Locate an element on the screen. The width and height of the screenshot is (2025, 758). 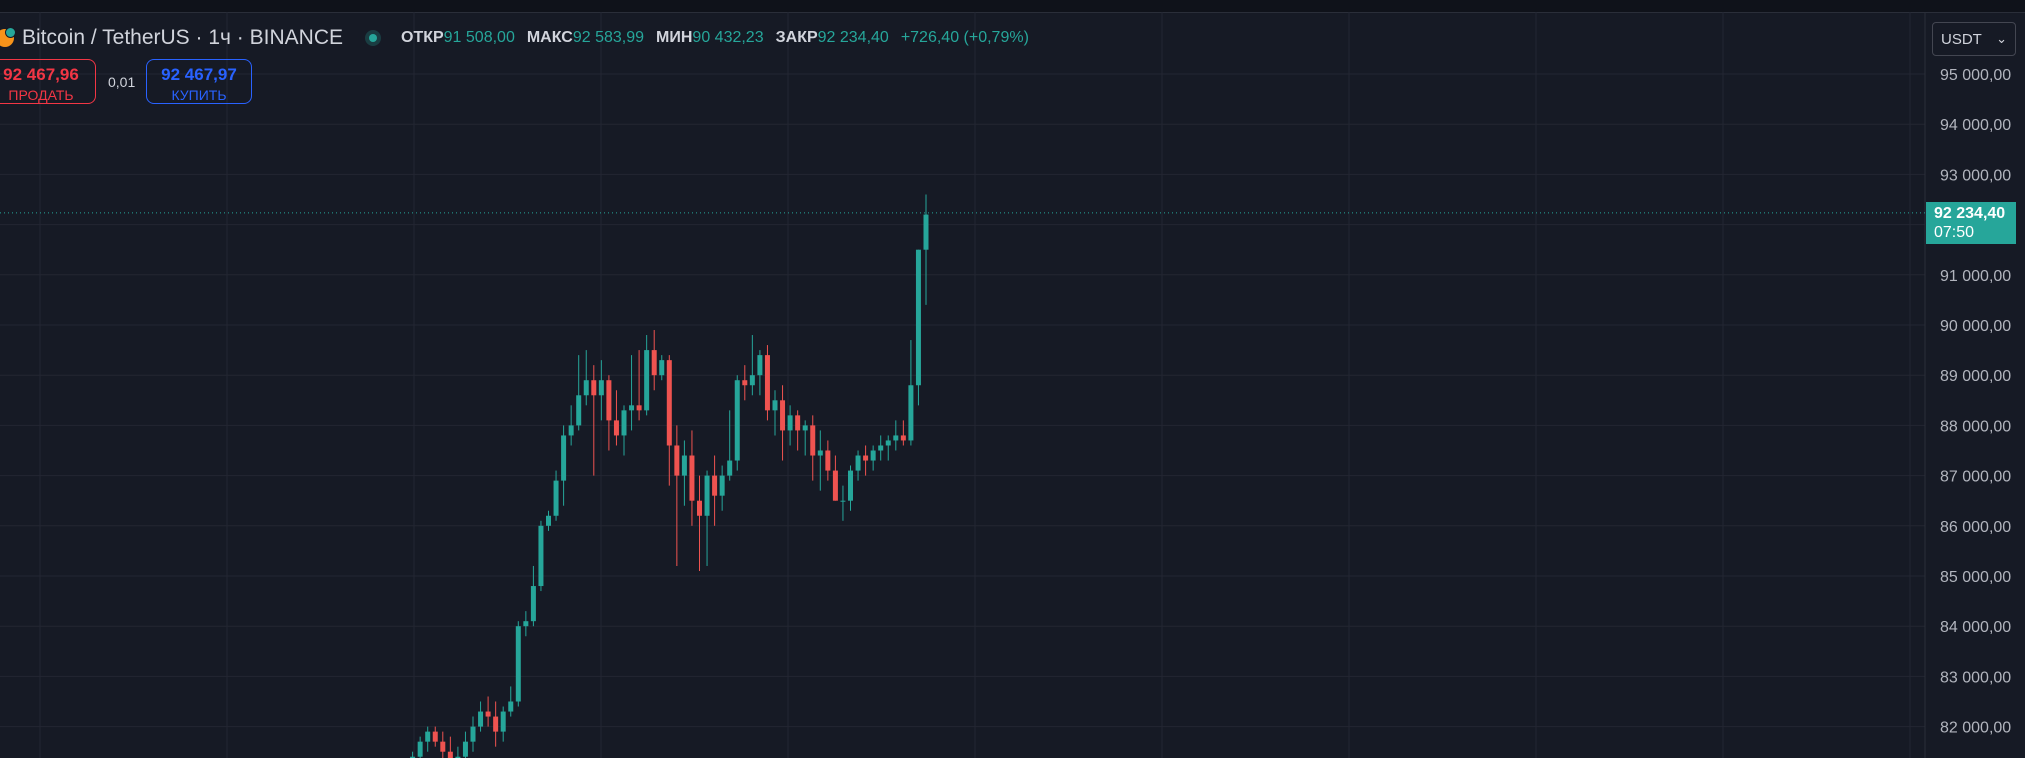
low-value: 90 432,23 is located at coordinates (728, 37).